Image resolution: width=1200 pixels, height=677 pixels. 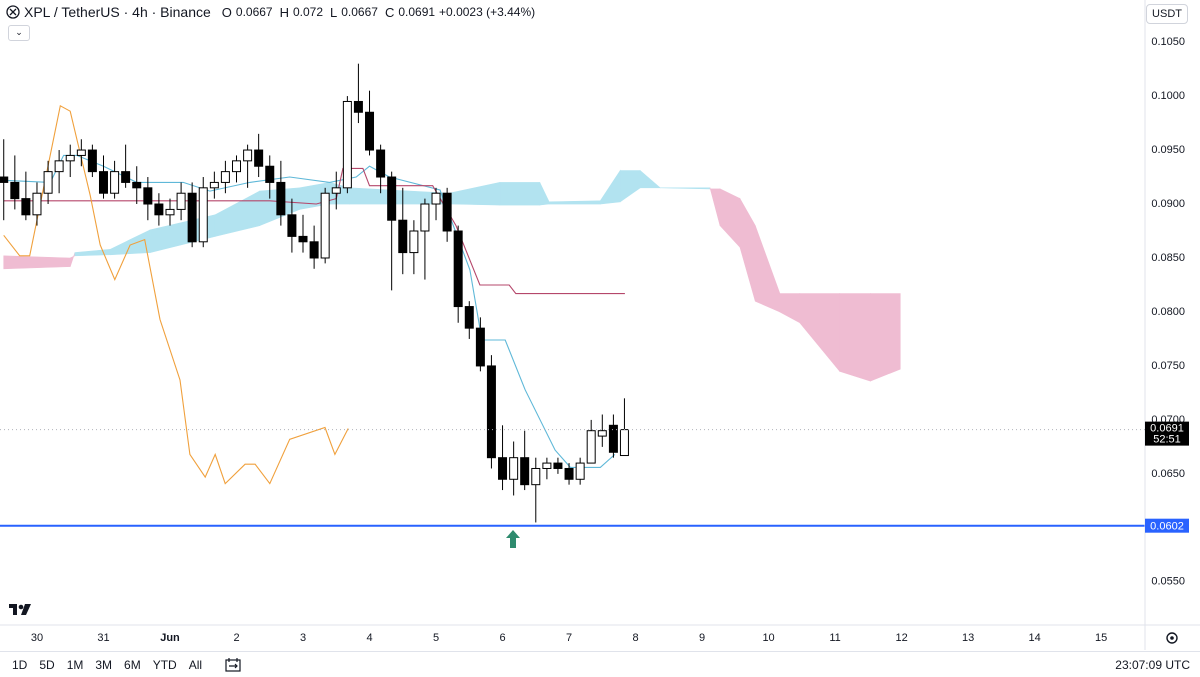 I want to click on timeframe-button: 3M, so click(x=104, y=664).